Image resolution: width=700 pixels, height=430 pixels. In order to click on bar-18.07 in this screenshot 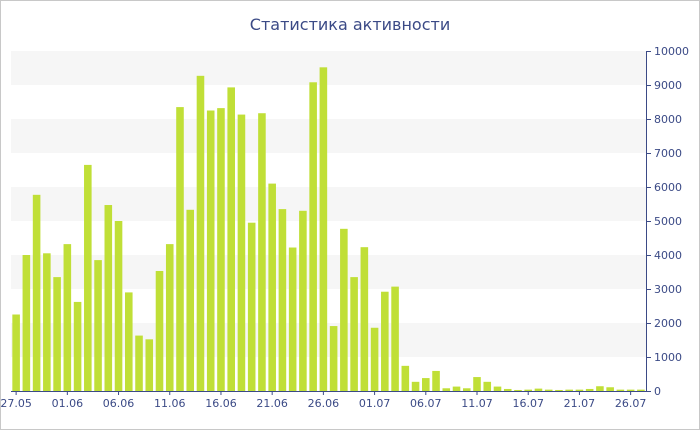, I will do `click(548, 390)`.